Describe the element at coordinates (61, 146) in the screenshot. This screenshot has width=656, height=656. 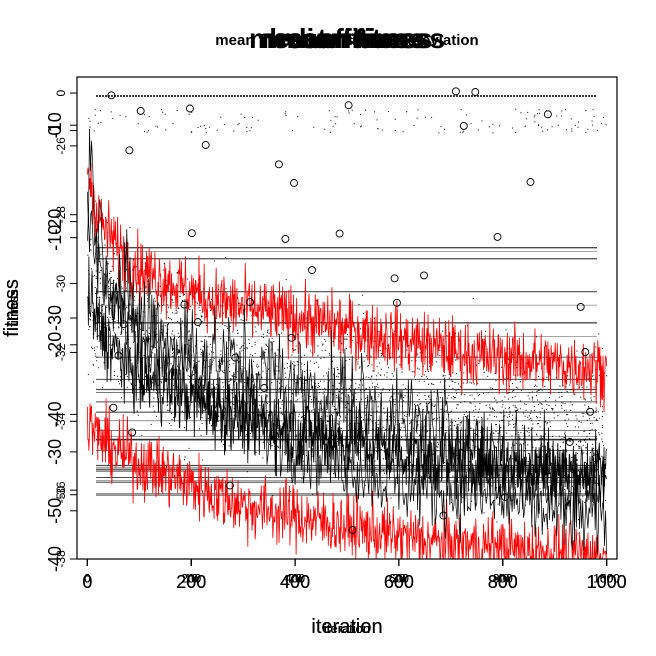
I see `y-tick-label: -26` at that location.